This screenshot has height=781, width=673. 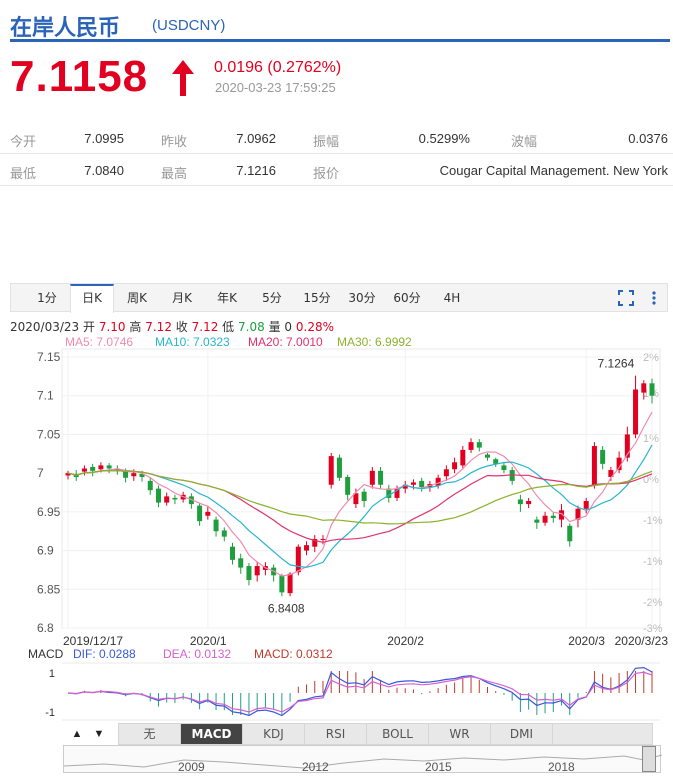 I want to click on scroller-handle, so click(x=649, y=759).